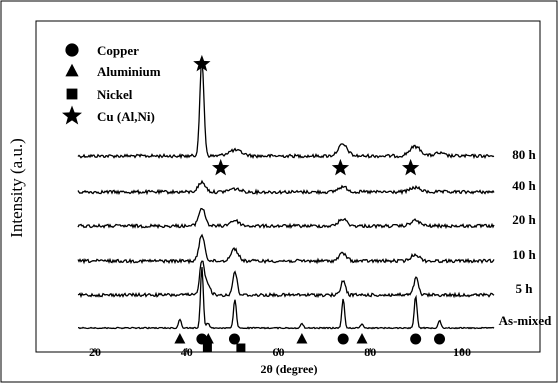 This screenshot has width=558, height=383. I want to click on star-annotations-group, so click(306, 115).